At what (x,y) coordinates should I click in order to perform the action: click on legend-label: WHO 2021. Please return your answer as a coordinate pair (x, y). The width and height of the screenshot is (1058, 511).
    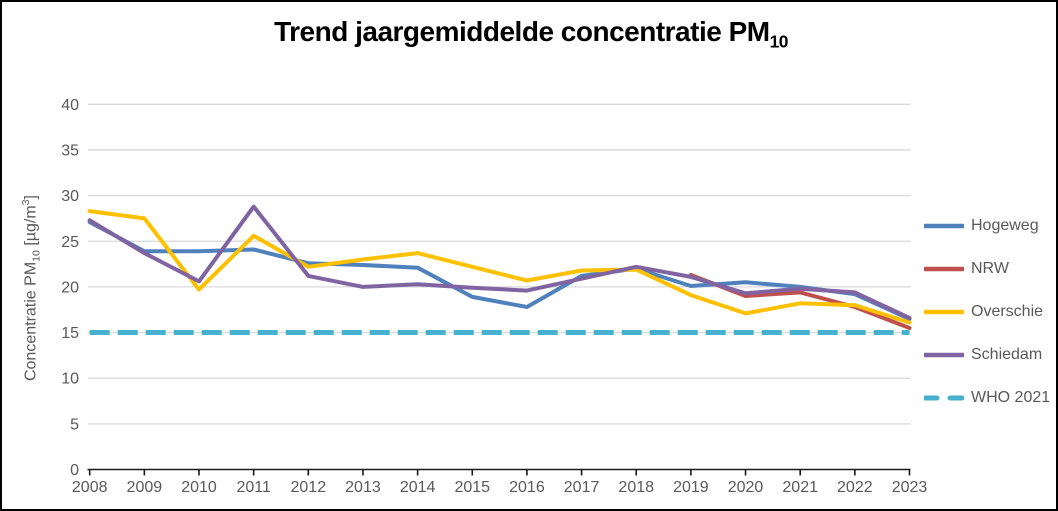
    Looking at the image, I should click on (1011, 397).